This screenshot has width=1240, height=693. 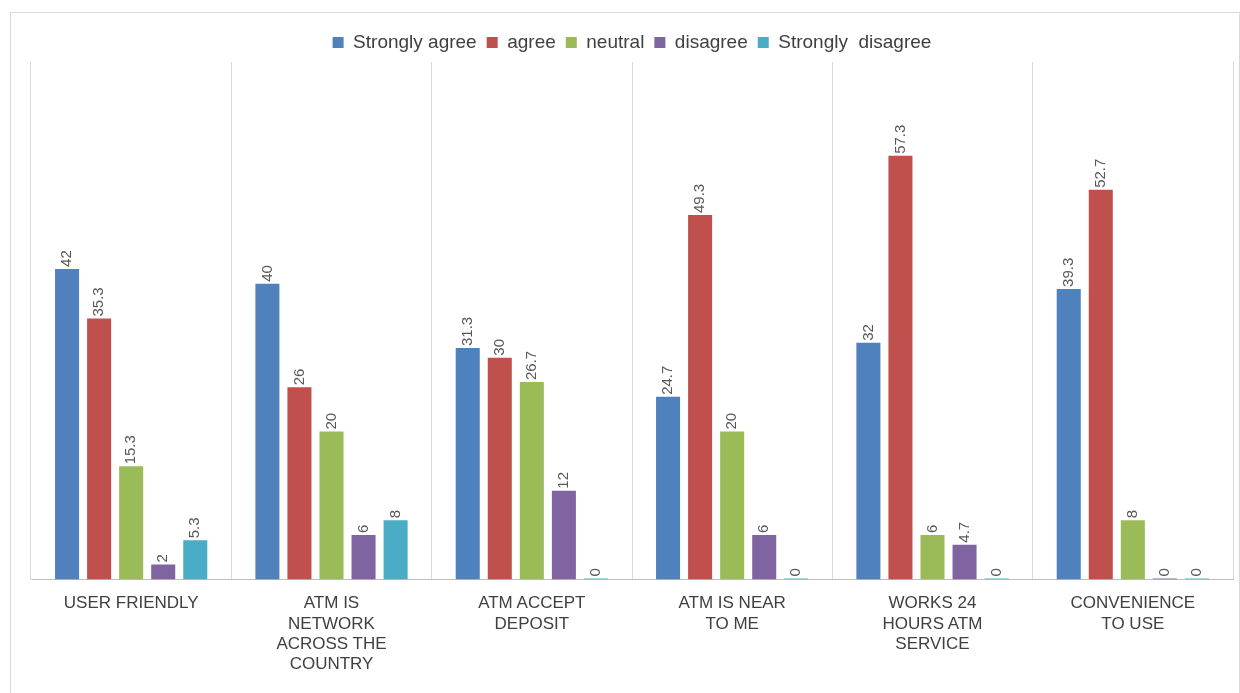 What do you see at coordinates (1099, 173) in the screenshot?
I see `data-label: 52.7` at bounding box center [1099, 173].